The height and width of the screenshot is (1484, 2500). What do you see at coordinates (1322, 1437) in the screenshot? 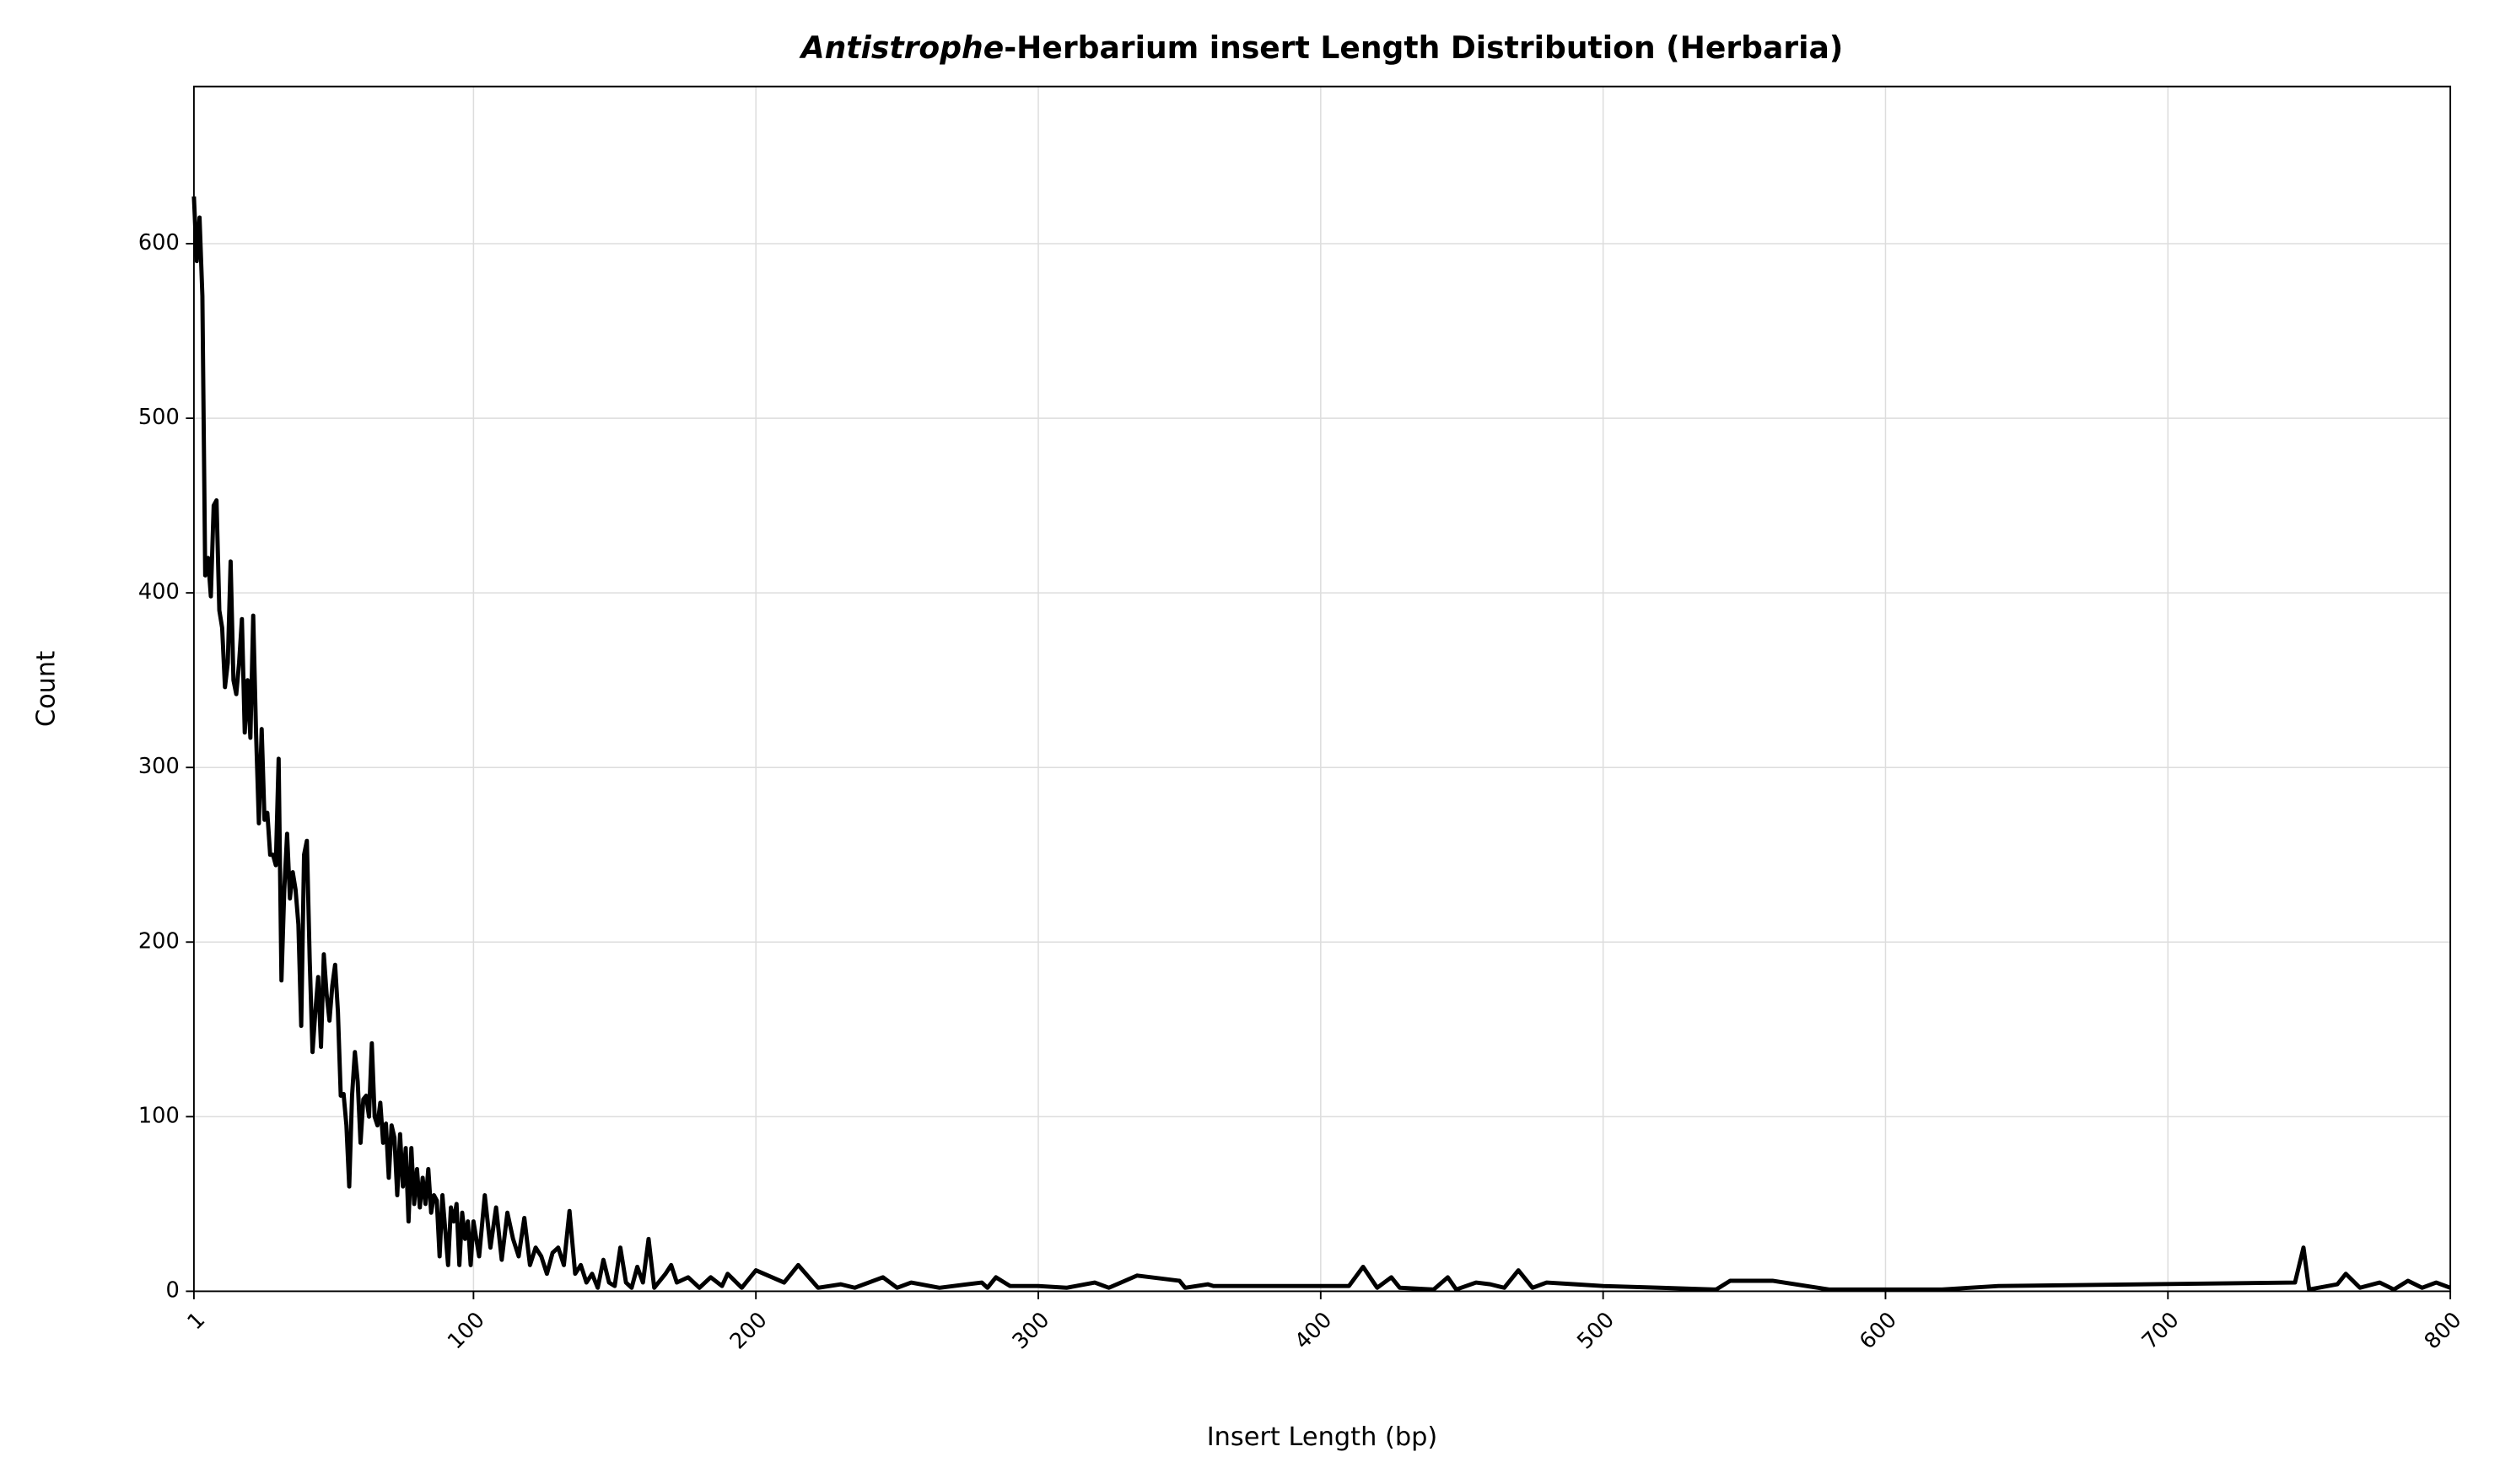
I see `x-axis-label: Insert Length (bp)` at bounding box center [1322, 1437].